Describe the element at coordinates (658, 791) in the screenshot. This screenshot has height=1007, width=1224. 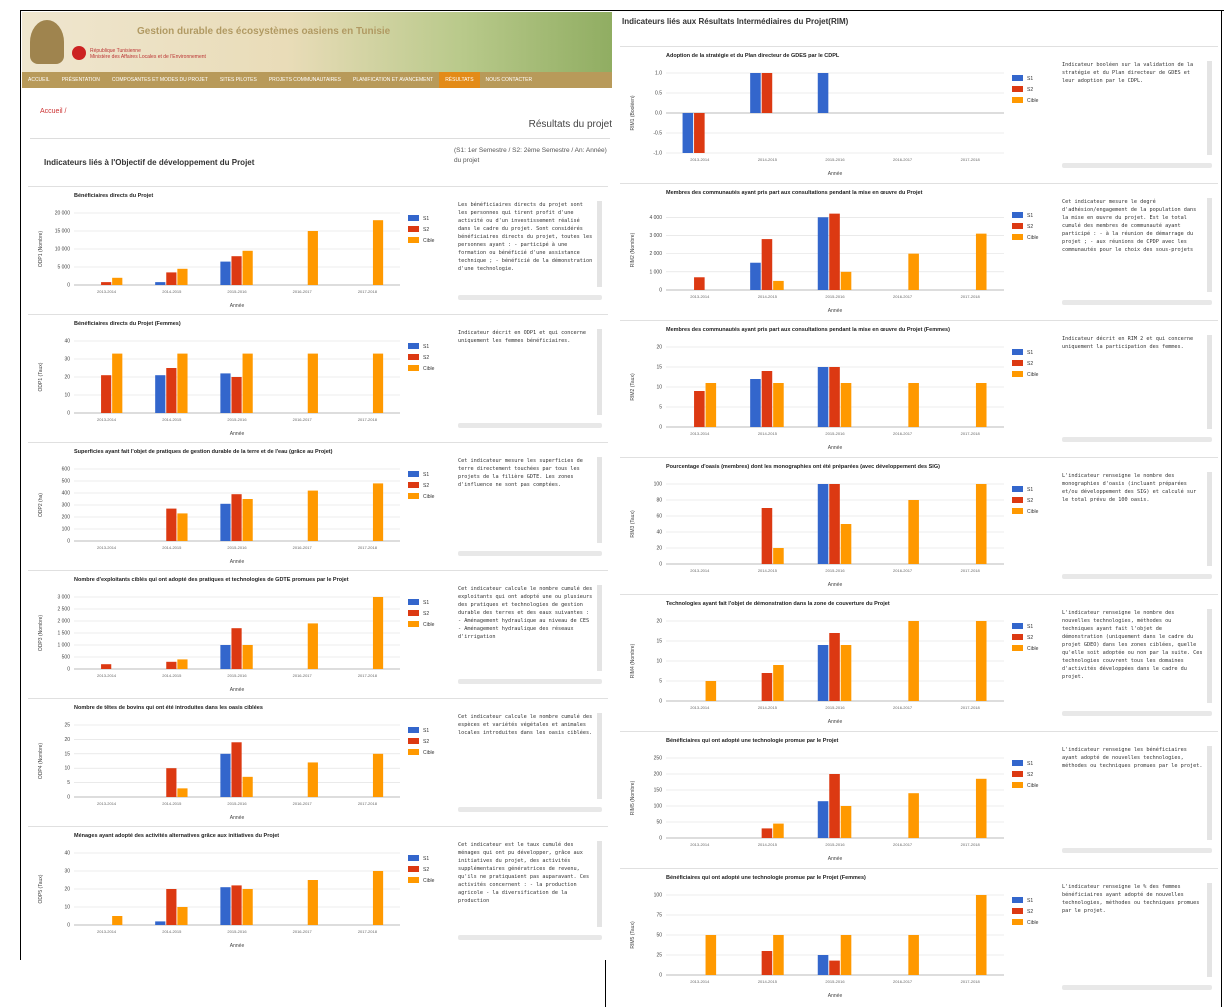
I see `y-tick-label: 150` at that location.